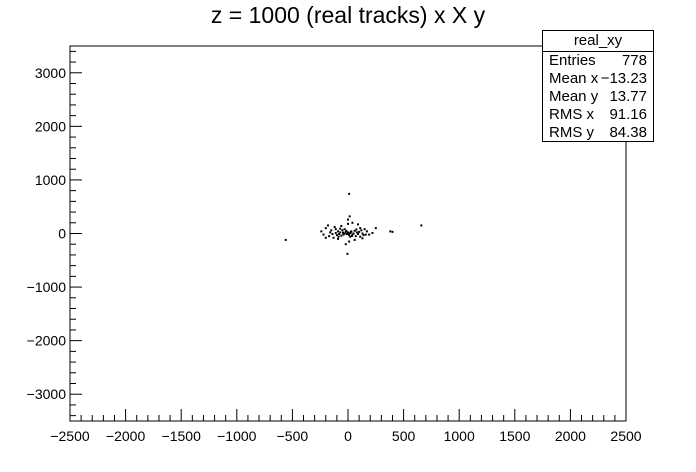  Describe the element at coordinates (634, 60) in the screenshot. I see `stats-value: 778` at that location.